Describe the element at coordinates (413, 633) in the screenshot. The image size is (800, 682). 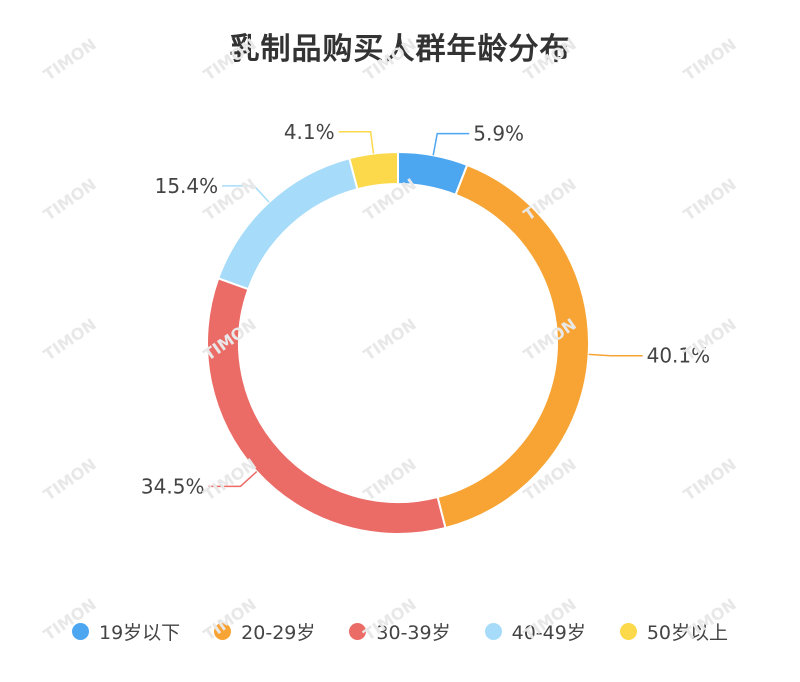
I see `legend-label: 30-39岁` at that location.